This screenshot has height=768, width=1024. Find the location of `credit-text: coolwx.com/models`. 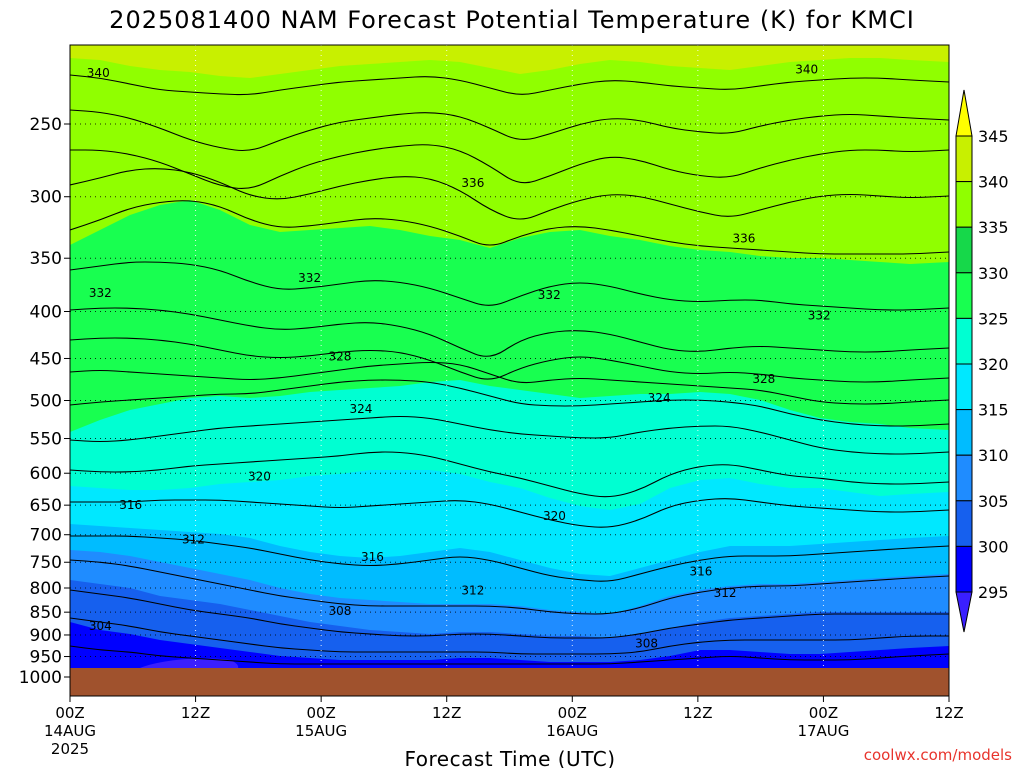

credit-text: coolwx.com/models is located at coordinates (938, 755).